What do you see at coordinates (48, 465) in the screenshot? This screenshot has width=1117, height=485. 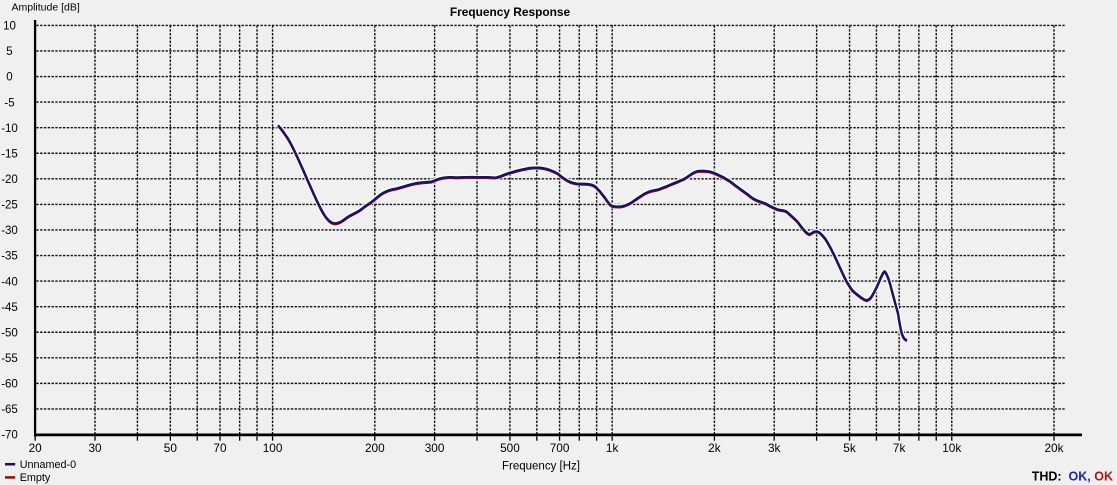 I see `svg-text: Unnamed-0` at bounding box center [48, 465].